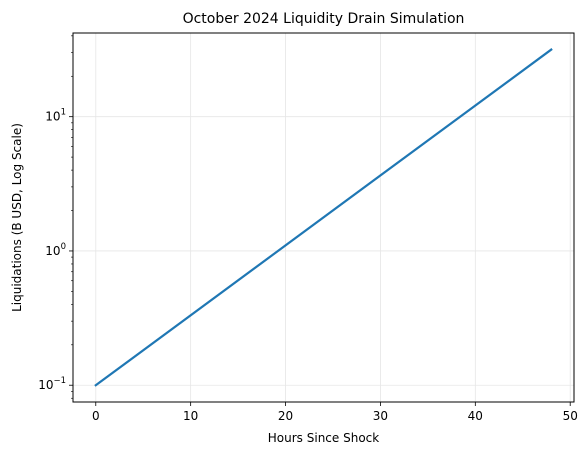  What do you see at coordinates (380, 416) in the screenshot?
I see `x-tick-label: 30` at bounding box center [380, 416].